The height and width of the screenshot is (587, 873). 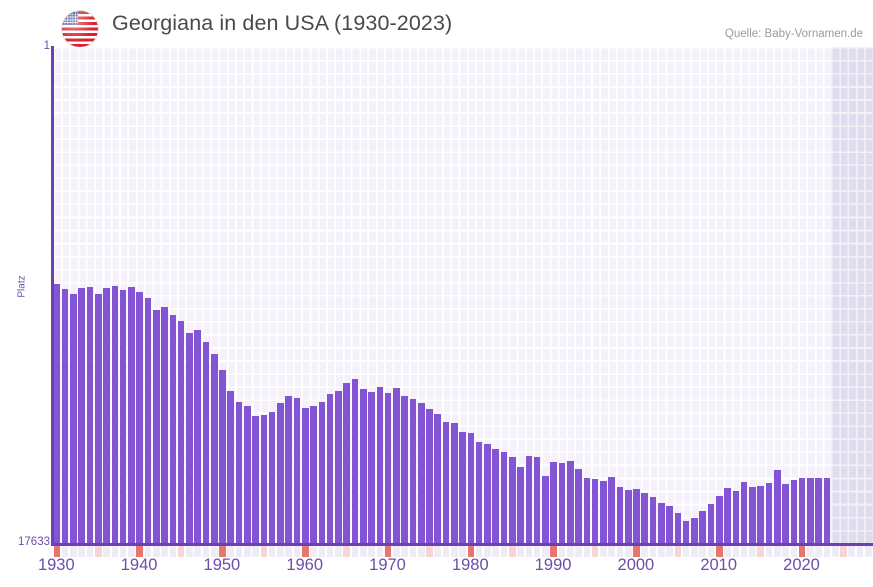 I want to click on x-axis-label: 1990, so click(x=553, y=565).